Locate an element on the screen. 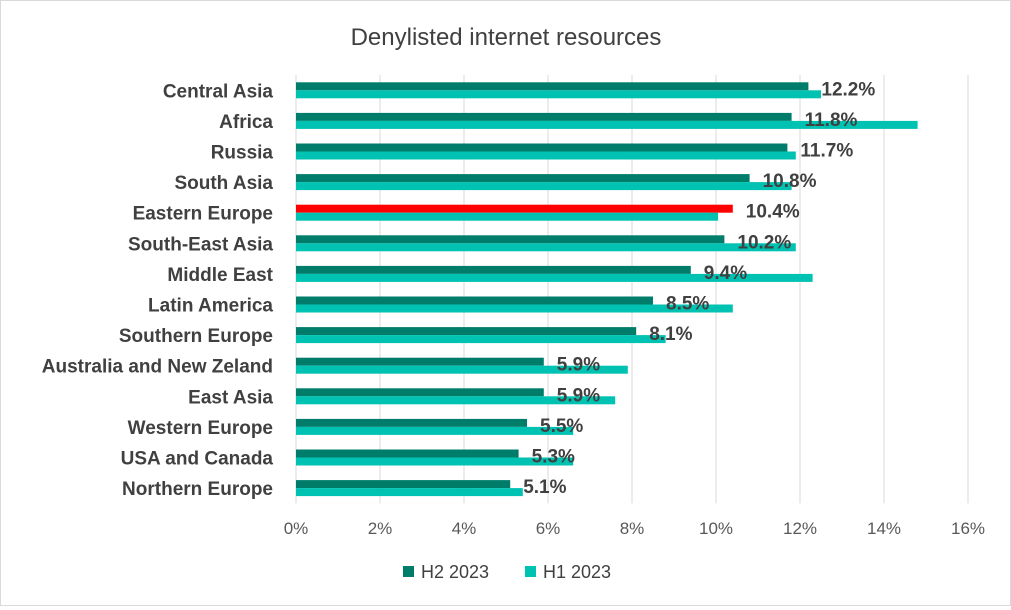  category-label: Africa is located at coordinates (246, 122).